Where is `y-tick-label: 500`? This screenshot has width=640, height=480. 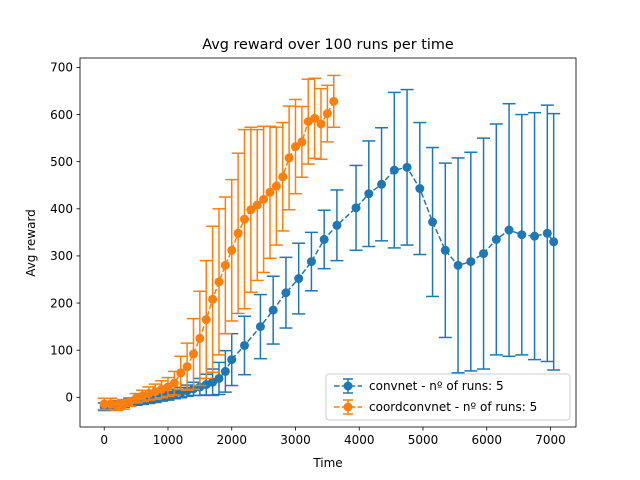 y-tick-label: 500 is located at coordinates (61, 162).